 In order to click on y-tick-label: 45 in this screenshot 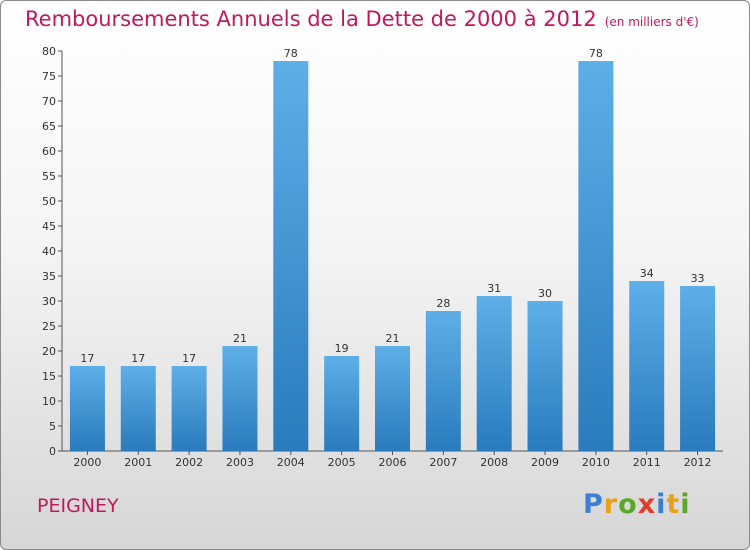, I will do `click(49, 226)`.